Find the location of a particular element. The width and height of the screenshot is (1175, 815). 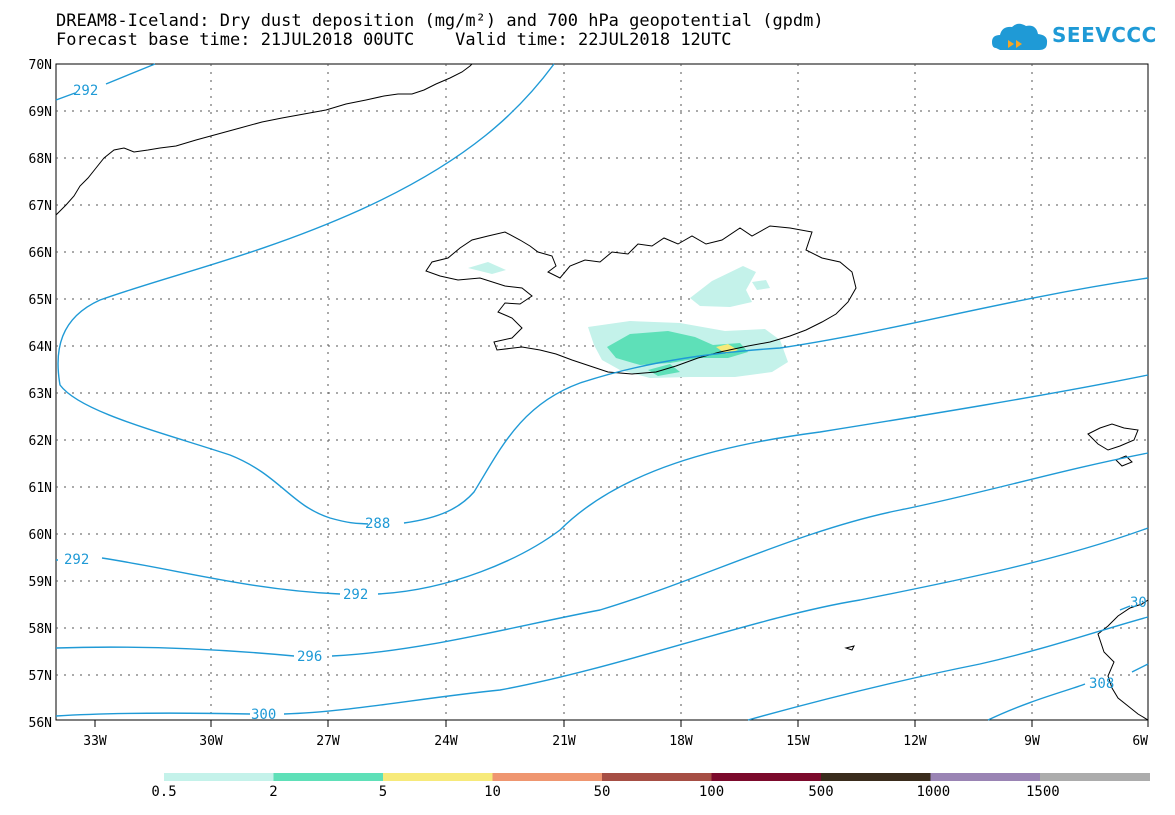

latitude-label: 70N is located at coordinates (40, 65).